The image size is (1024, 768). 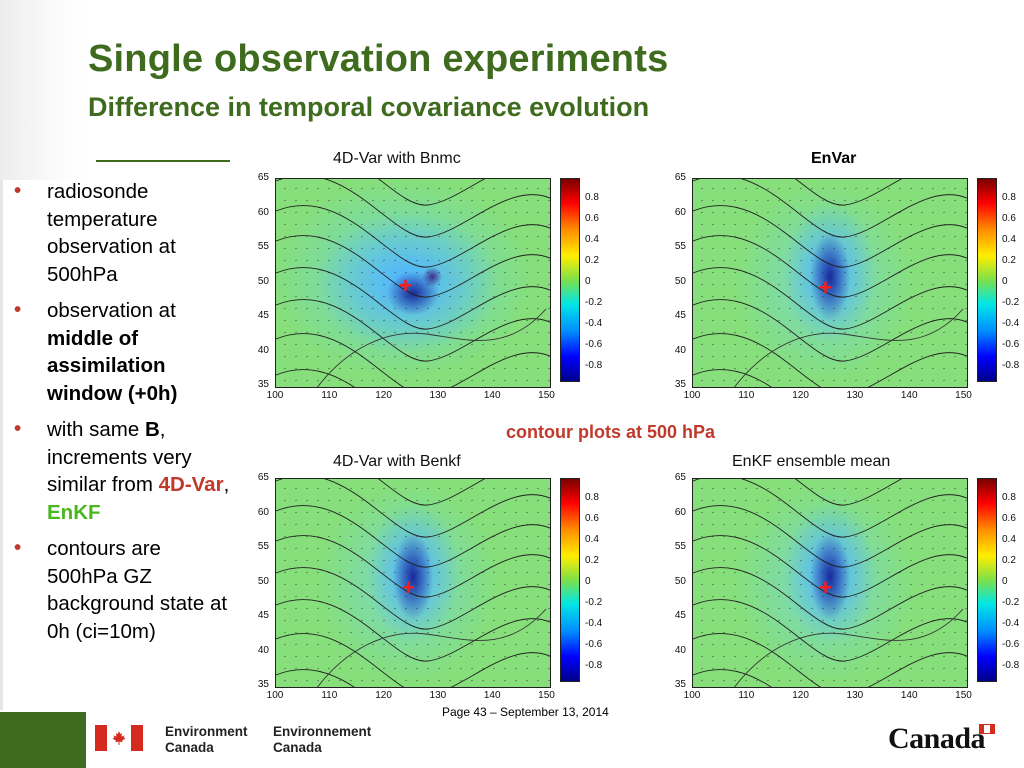 What do you see at coordinates (43, 90) in the screenshot?
I see `sidebar-gradient` at bounding box center [43, 90].